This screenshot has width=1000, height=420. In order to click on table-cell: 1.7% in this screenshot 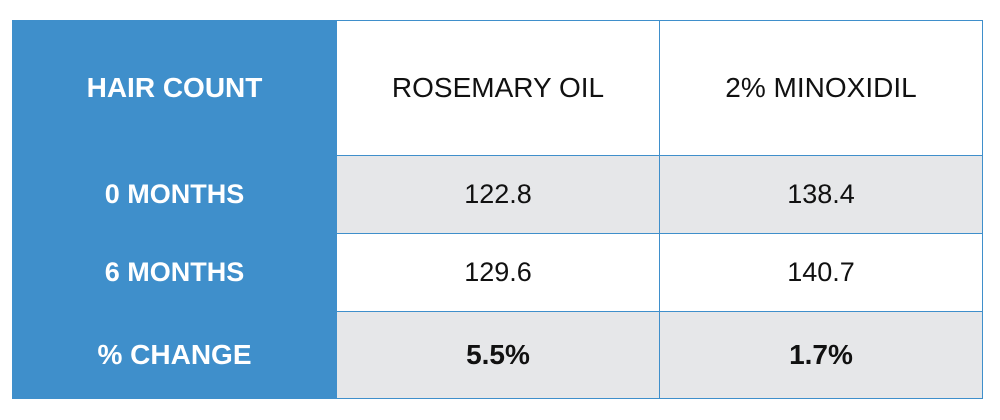, I will do `click(821, 355)`.